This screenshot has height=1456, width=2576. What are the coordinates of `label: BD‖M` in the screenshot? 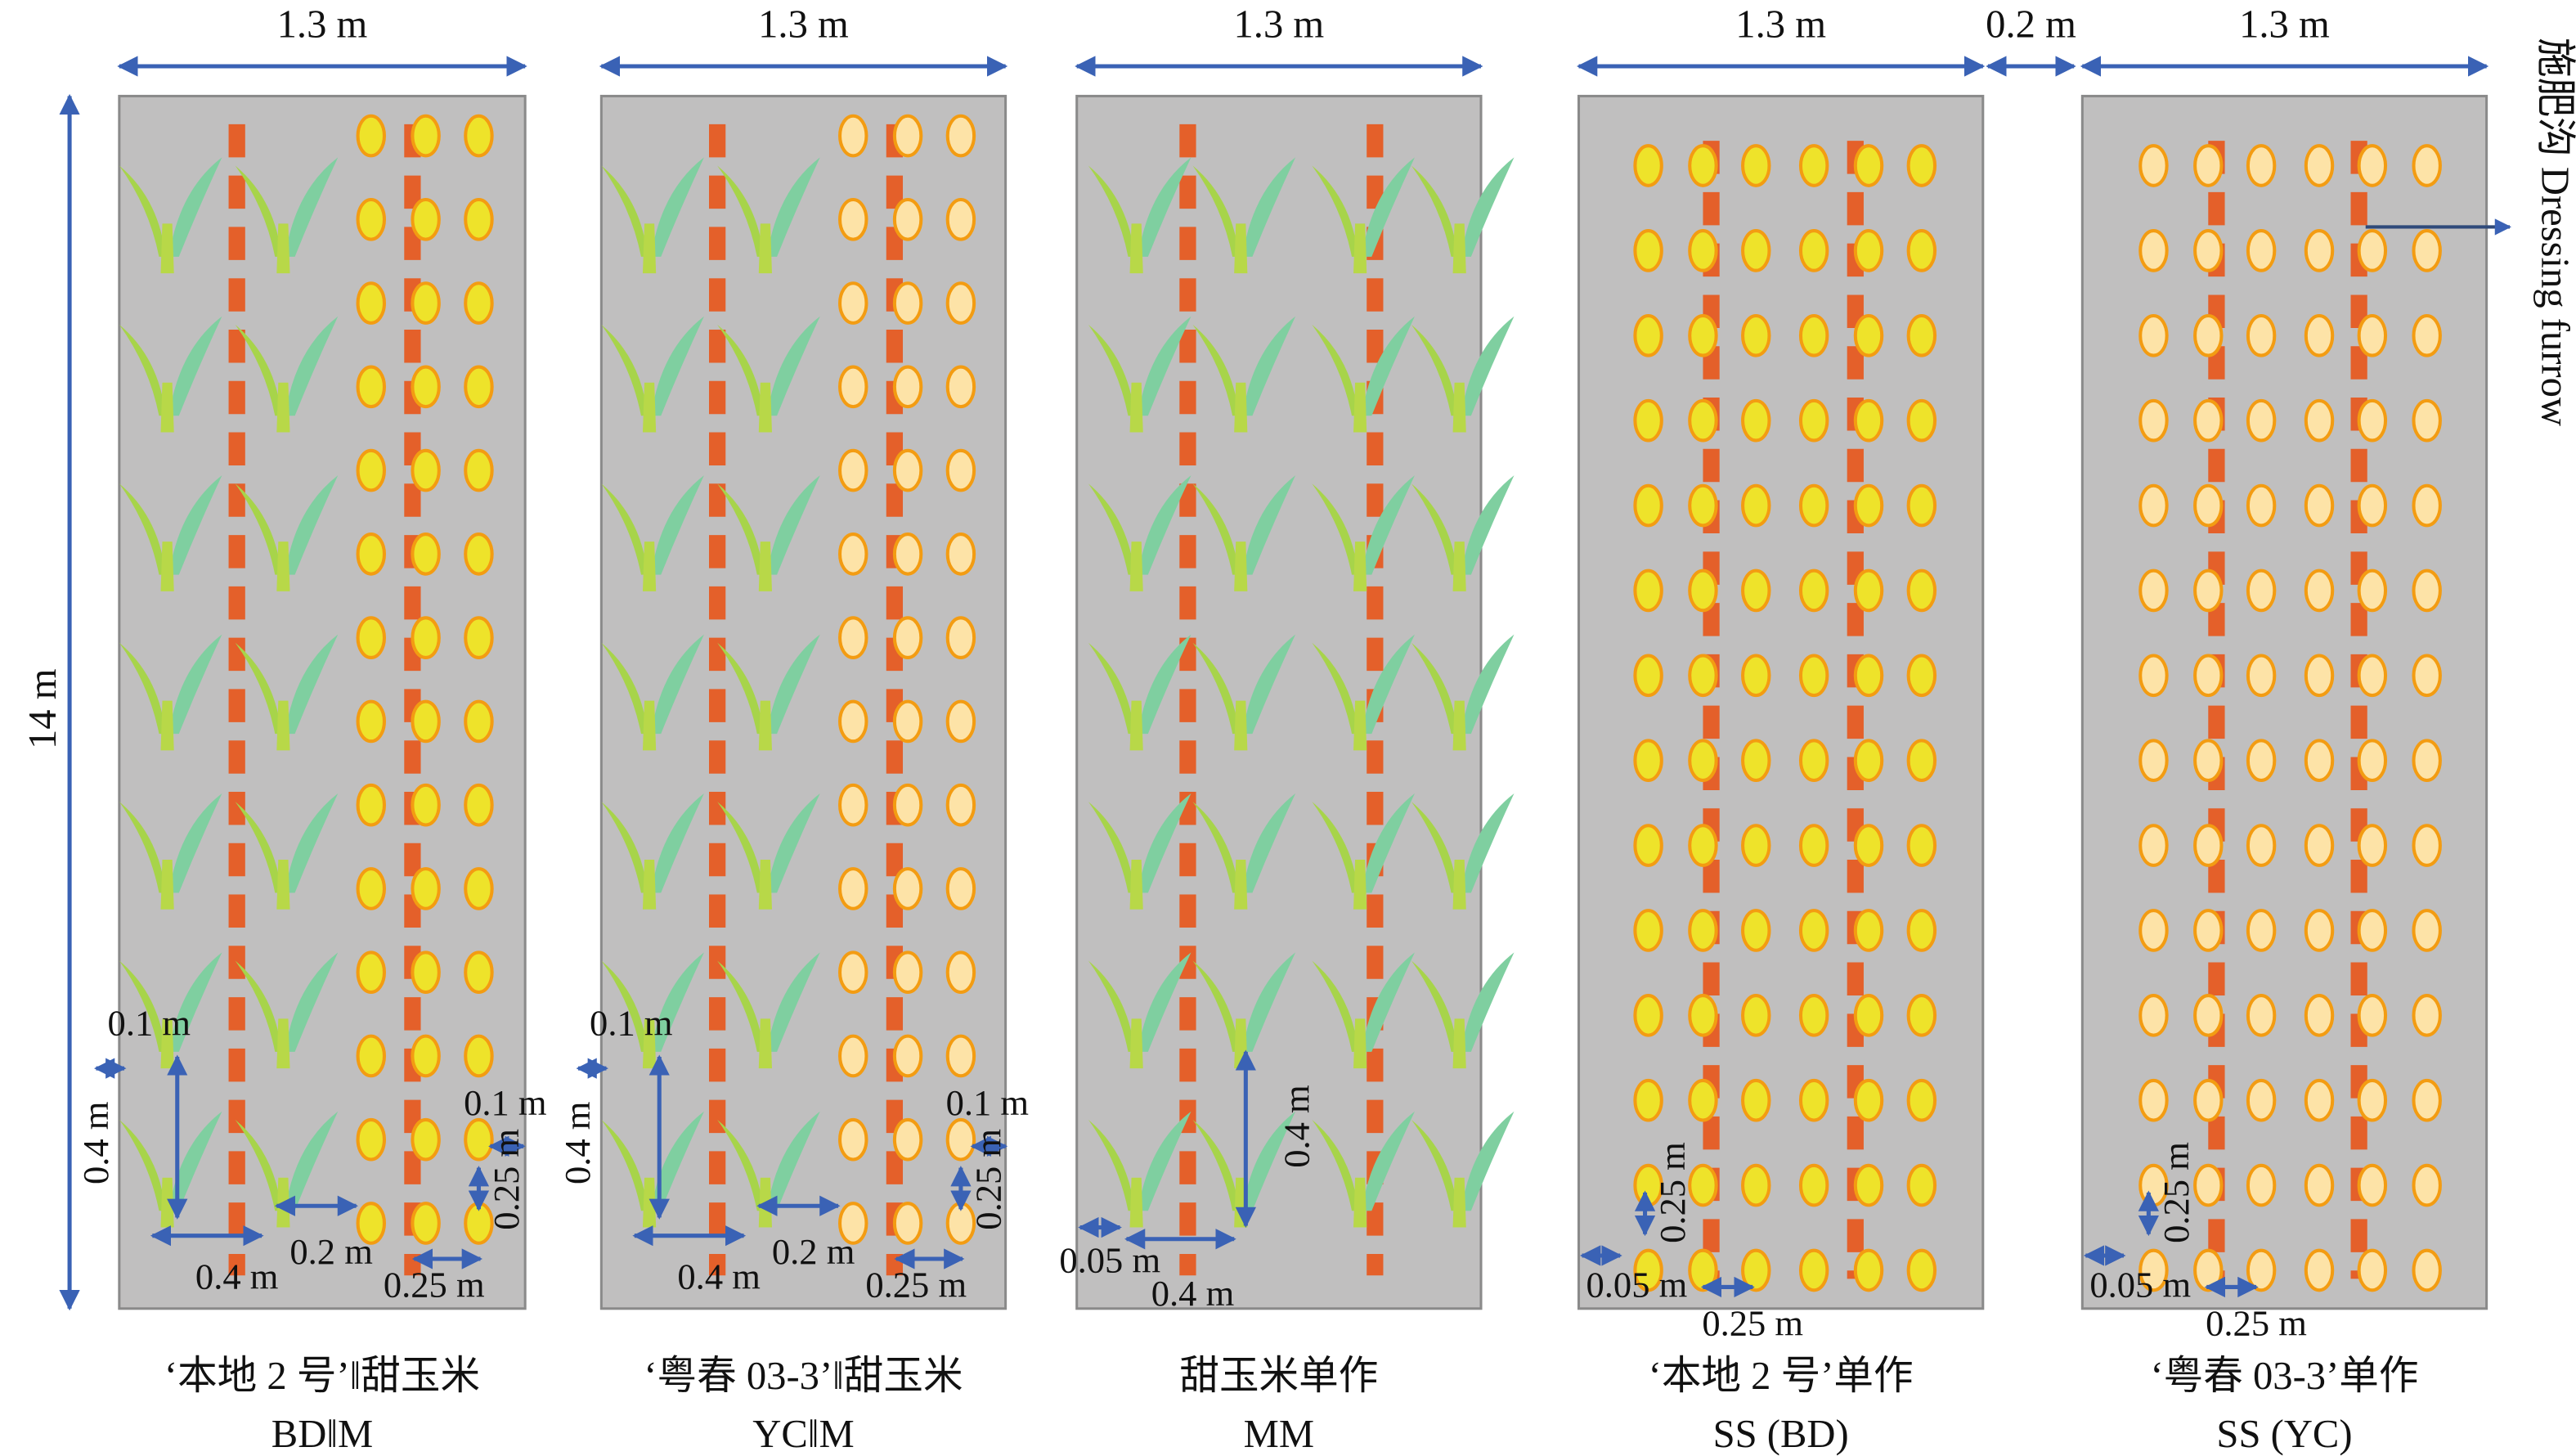 It's located at (322, 1434).